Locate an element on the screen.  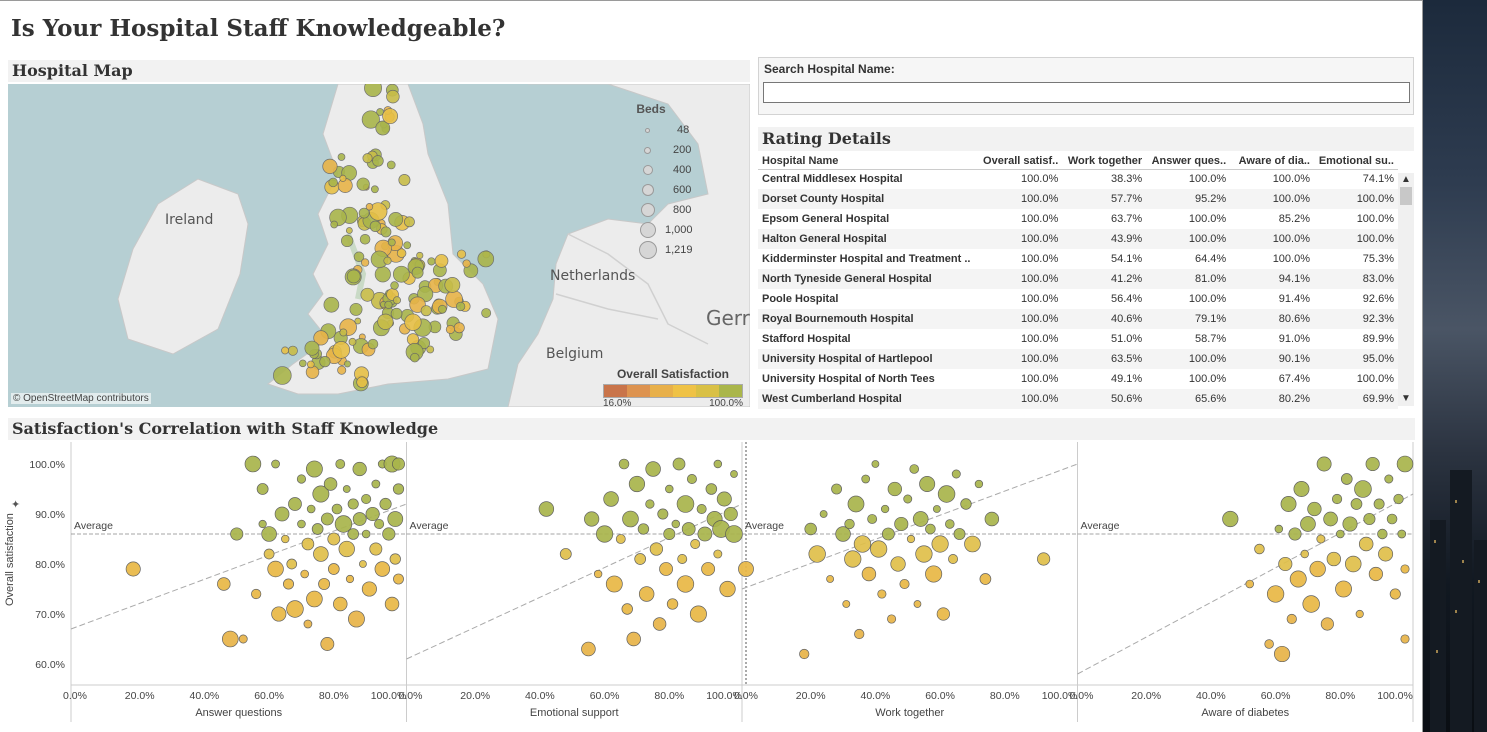
column-header-emotional-support: Emotional su.. is located at coordinates (1356, 161).